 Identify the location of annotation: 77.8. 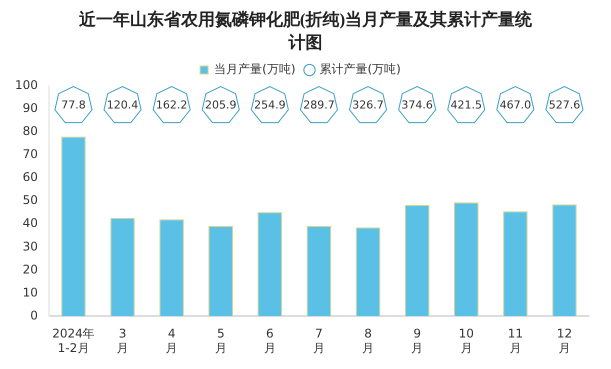
(73, 105).